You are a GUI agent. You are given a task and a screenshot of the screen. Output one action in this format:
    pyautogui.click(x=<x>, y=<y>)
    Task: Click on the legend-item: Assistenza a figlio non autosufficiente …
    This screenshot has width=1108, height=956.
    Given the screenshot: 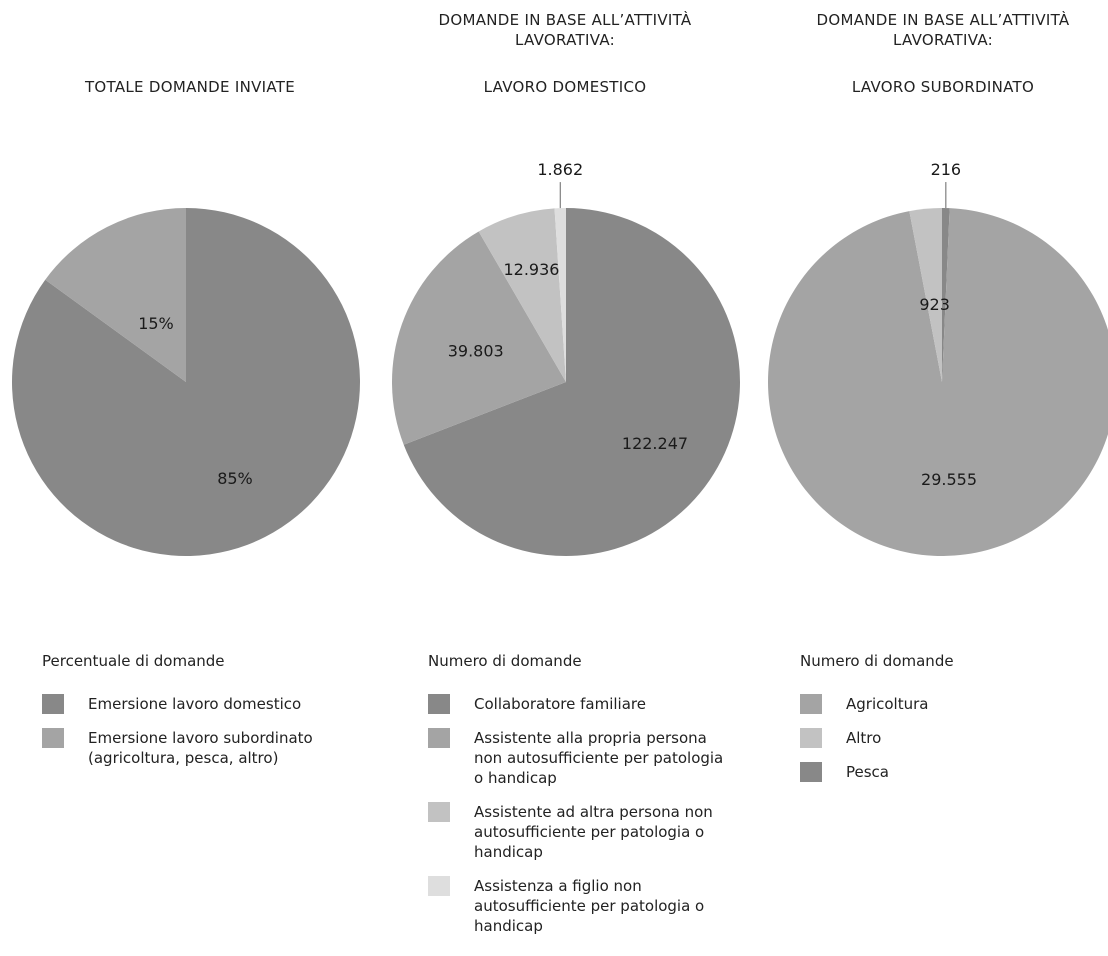 What is the action you would take?
    pyautogui.click(x=578, y=906)
    